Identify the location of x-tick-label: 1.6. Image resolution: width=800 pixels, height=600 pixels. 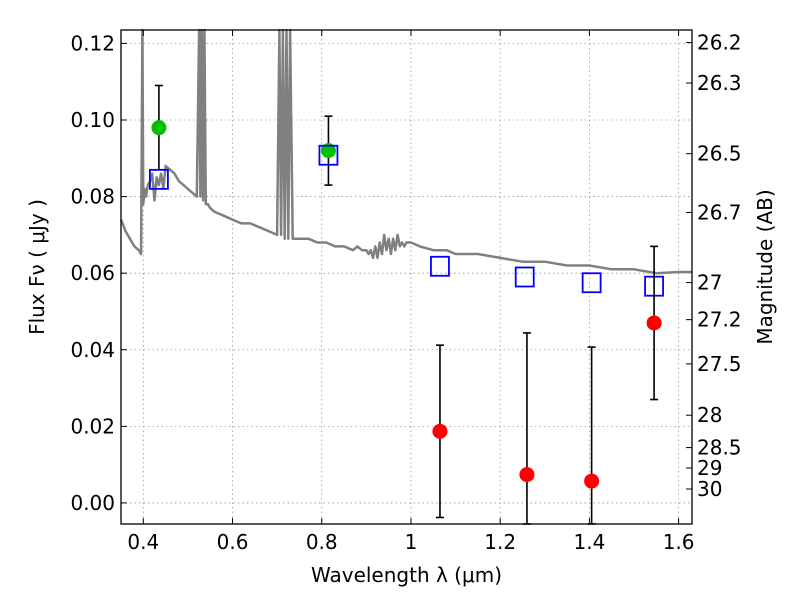
(679, 542).